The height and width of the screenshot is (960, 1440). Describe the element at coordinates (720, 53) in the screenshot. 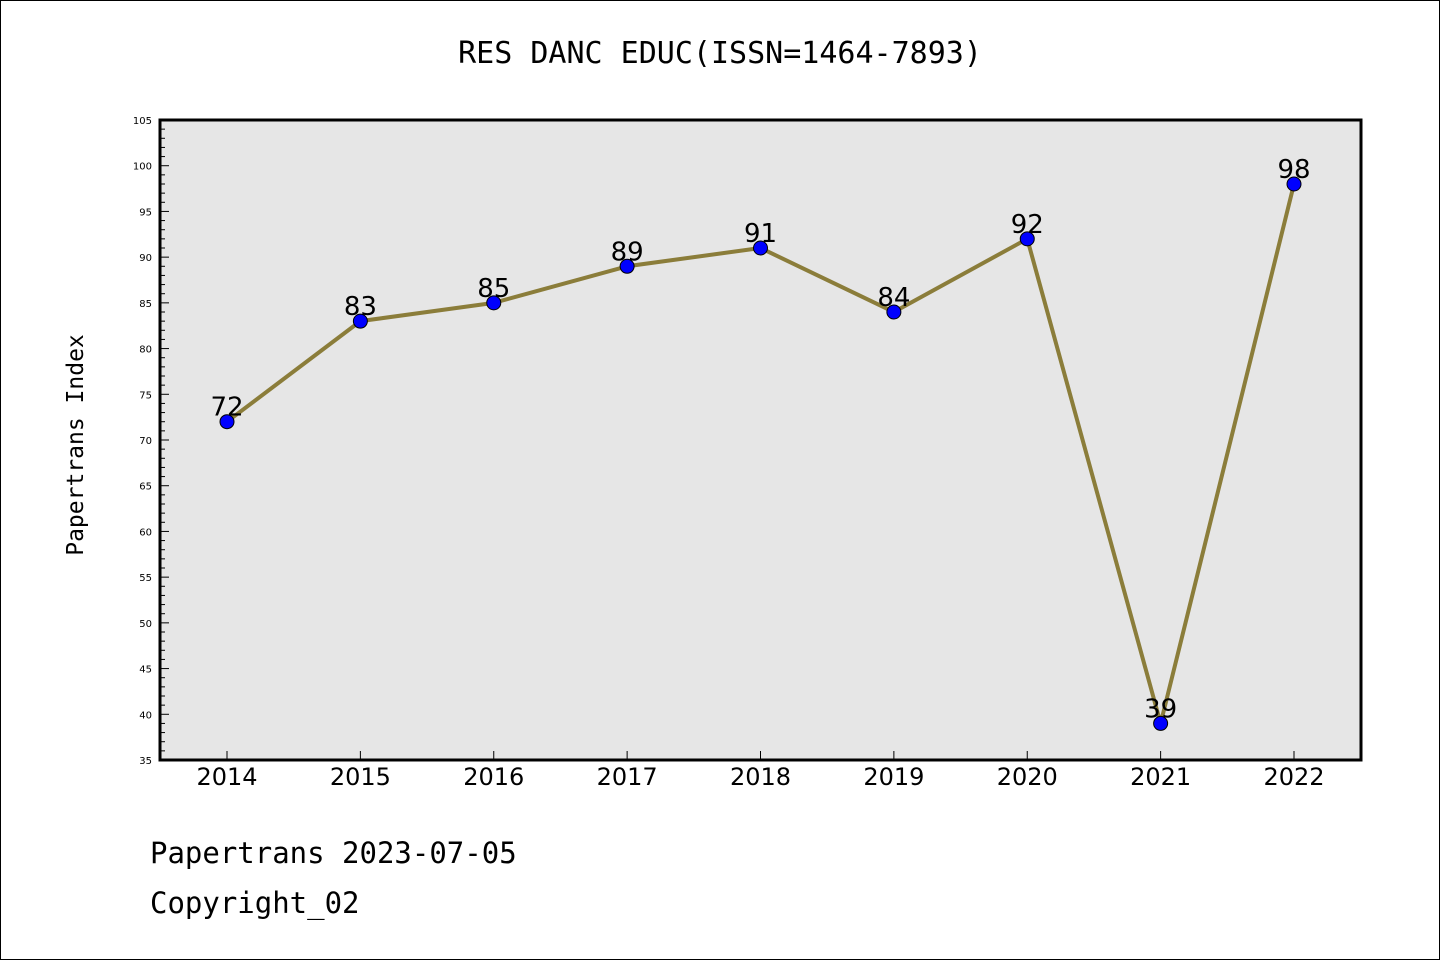

I see `chart-title: RES DANC EDUC(ISSN=1464-7893)` at that location.